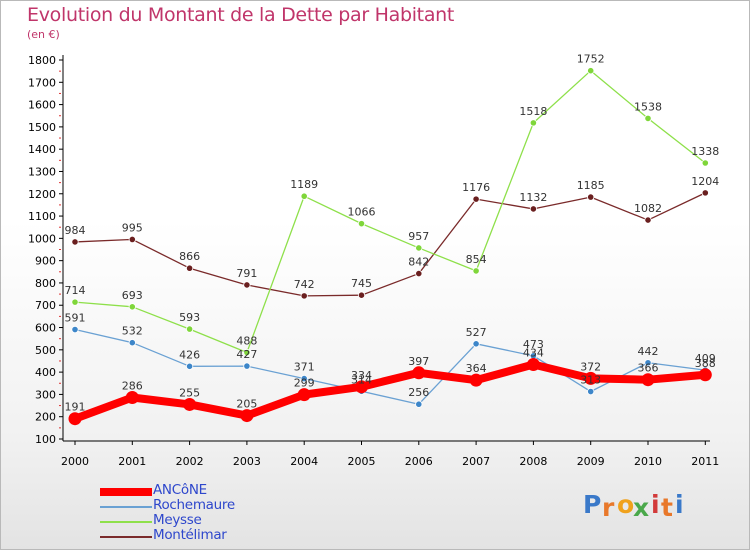 The width and height of the screenshot is (750, 550). What do you see at coordinates (45, 350) in the screenshot?
I see `y-tick-label: 500` at bounding box center [45, 350].